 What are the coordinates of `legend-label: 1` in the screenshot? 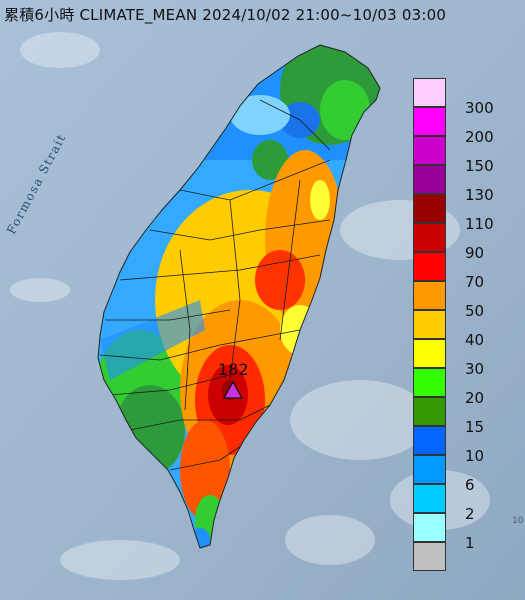 It's located at (470, 543).